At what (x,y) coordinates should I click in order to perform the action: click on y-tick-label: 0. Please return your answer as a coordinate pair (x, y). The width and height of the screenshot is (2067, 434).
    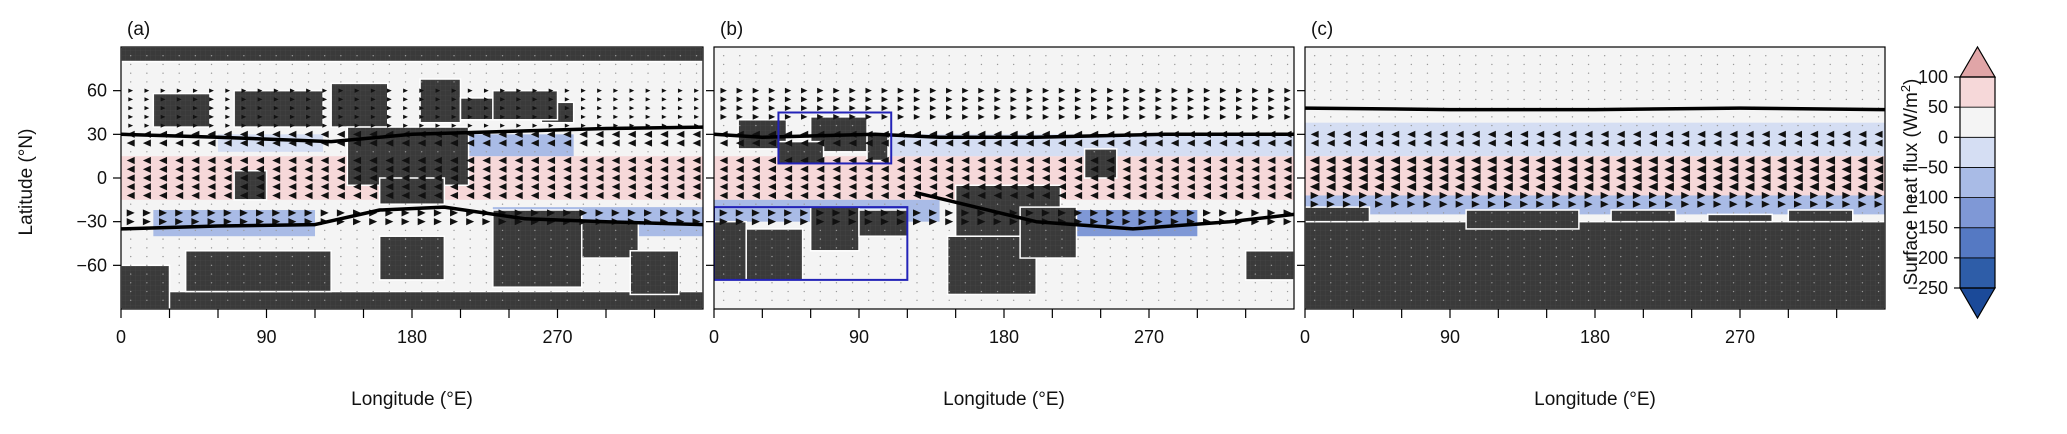
    Looking at the image, I should click on (102, 178).